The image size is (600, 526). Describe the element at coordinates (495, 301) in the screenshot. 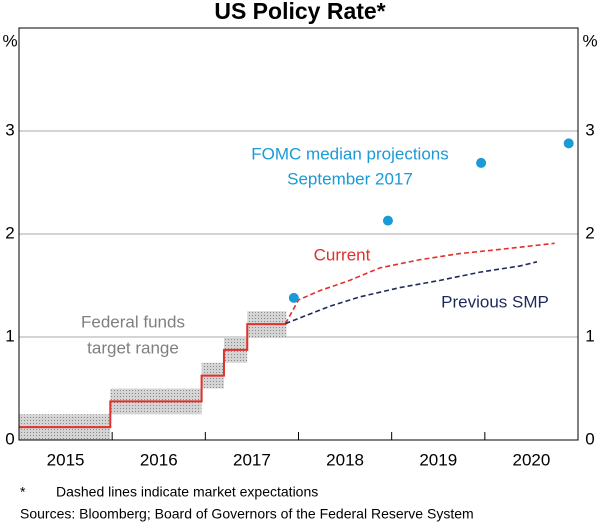

I see `series-label: Previous SMP` at that location.